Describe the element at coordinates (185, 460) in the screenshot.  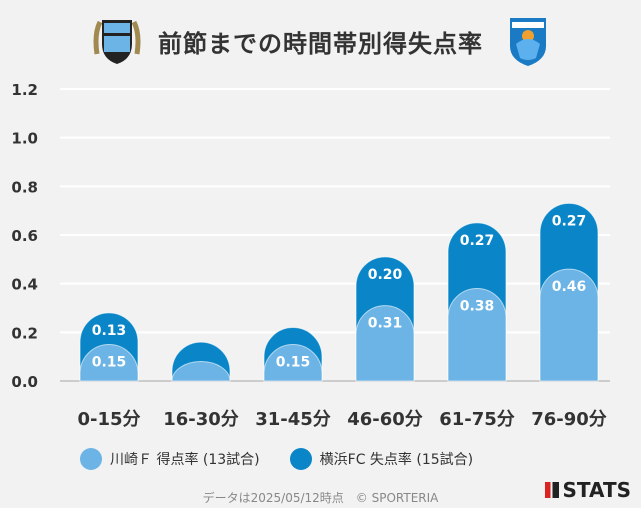
I see `legend-label: 川崎Ｆ 得点率 (13試合)` at that location.